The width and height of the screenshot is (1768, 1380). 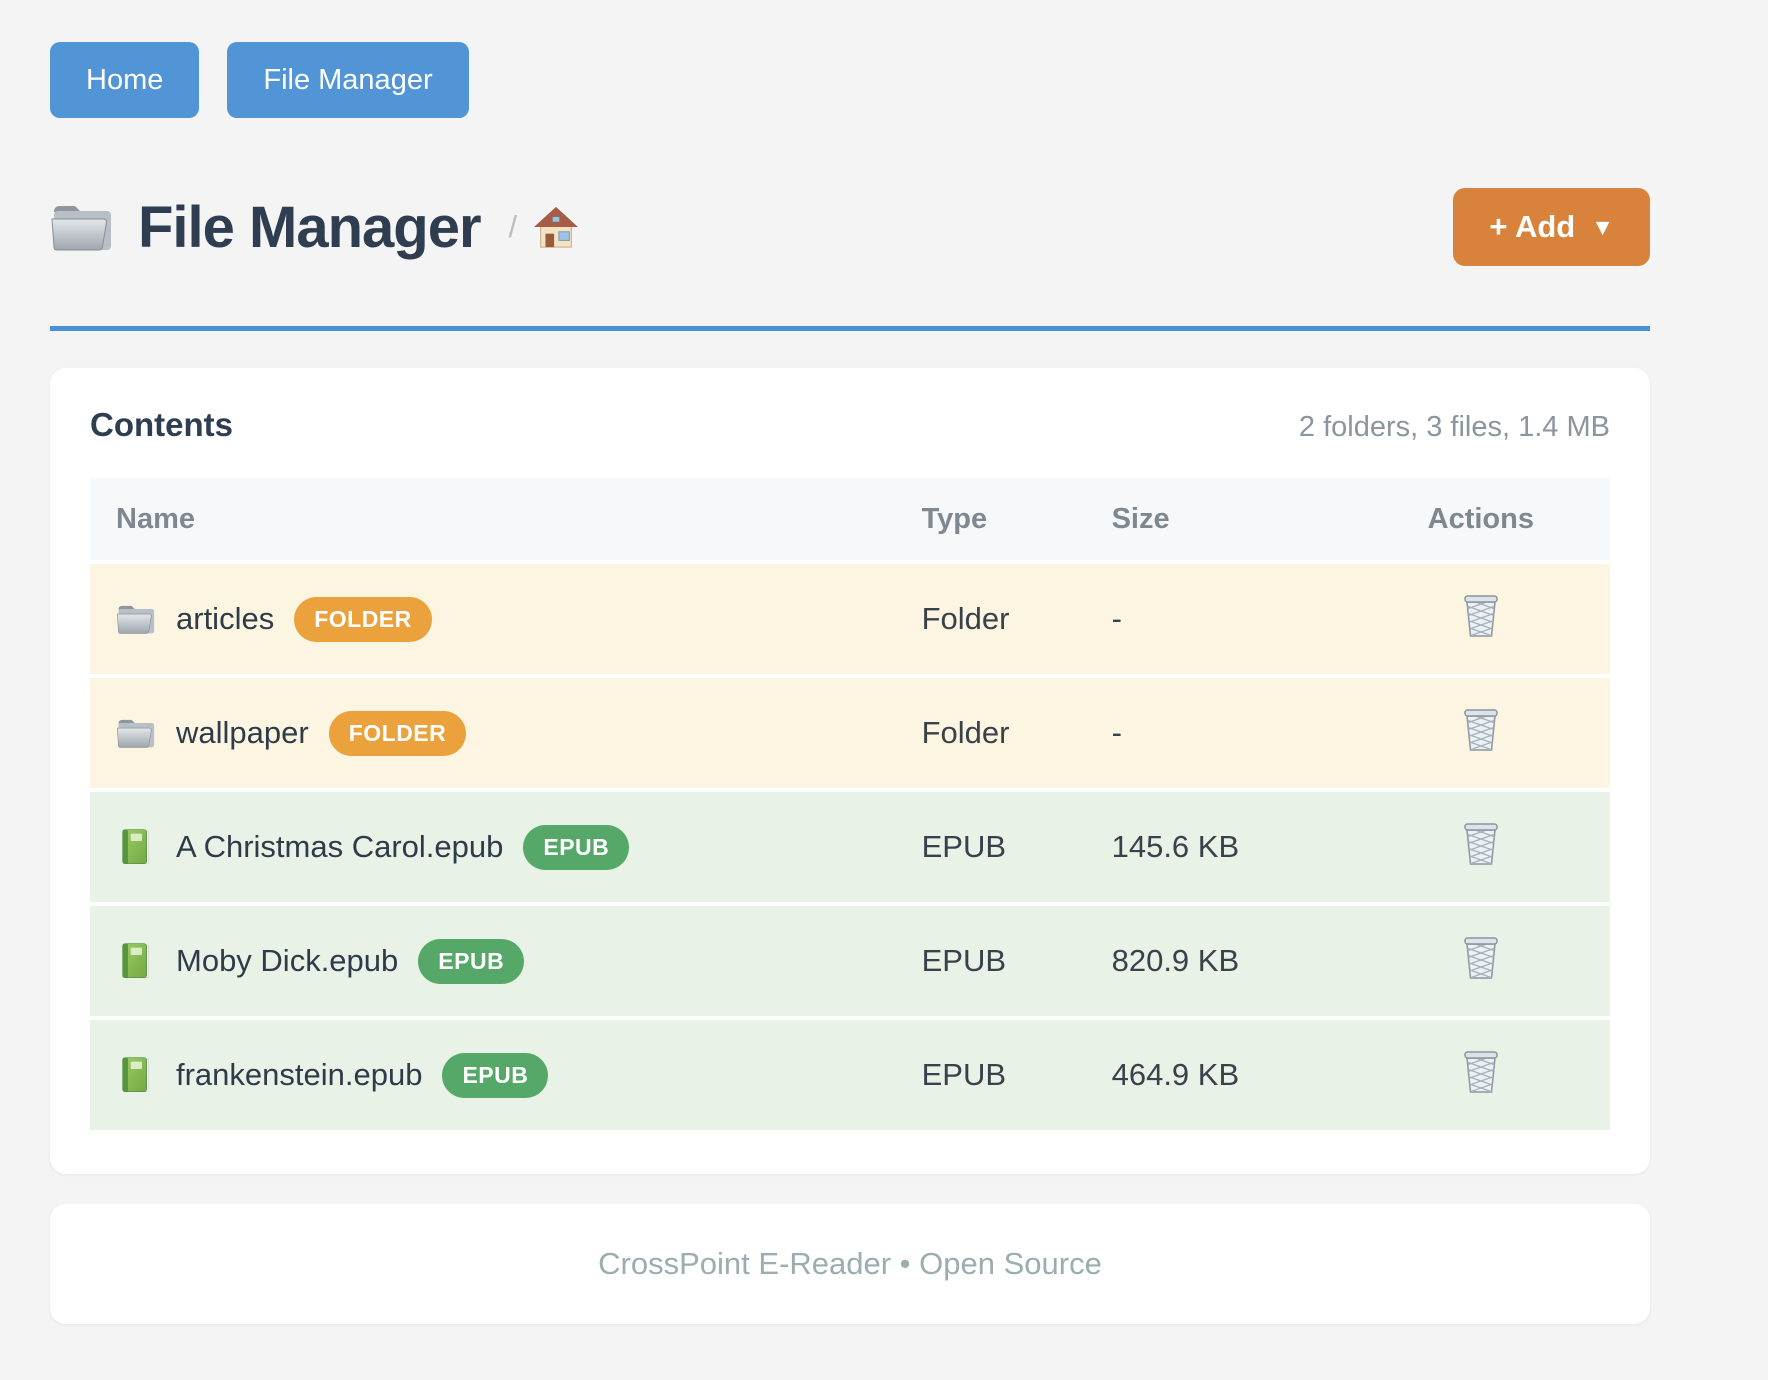 I want to click on contents-heading: Contents, so click(x=161, y=424).